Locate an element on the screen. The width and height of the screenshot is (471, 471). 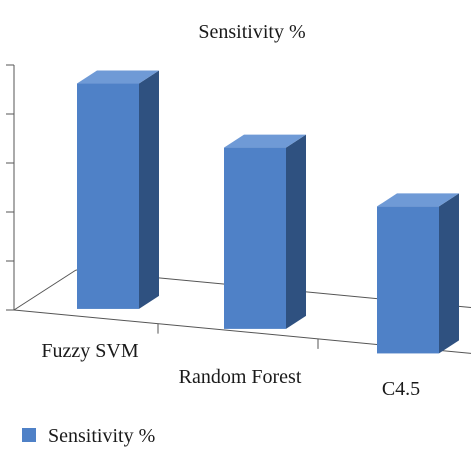
legend-swatch is located at coordinates (29, 435).